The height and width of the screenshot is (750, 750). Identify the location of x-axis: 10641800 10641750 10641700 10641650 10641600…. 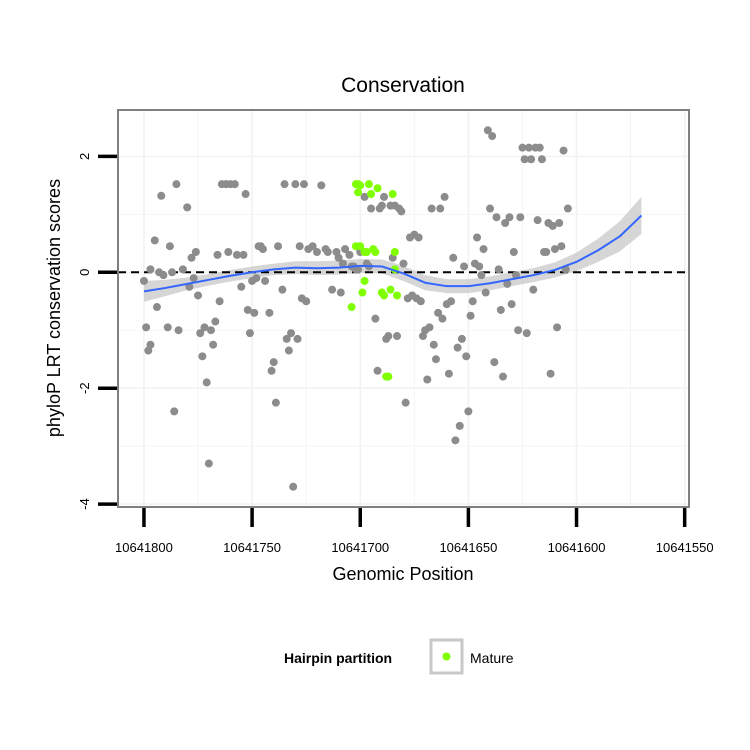
(414, 531).